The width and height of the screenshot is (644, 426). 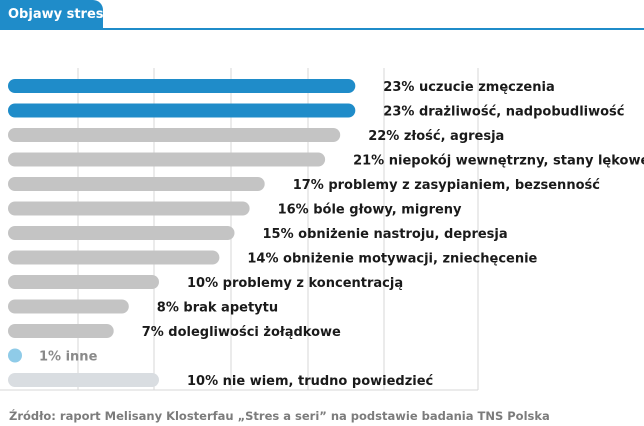 What do you see at coordinates (436, 136) in the screenshot?
I see `bar-label-2: 22% złość, agresja` at bounding box center [436, 136].